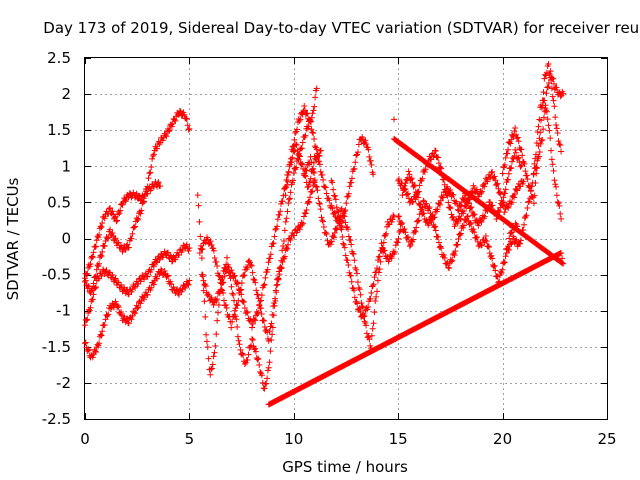 The image size is (640, 480). What do you see at coordinates (66, 239) in the screenshot?
I see `y-tick-label: 0` at bounding box center [66, 239].